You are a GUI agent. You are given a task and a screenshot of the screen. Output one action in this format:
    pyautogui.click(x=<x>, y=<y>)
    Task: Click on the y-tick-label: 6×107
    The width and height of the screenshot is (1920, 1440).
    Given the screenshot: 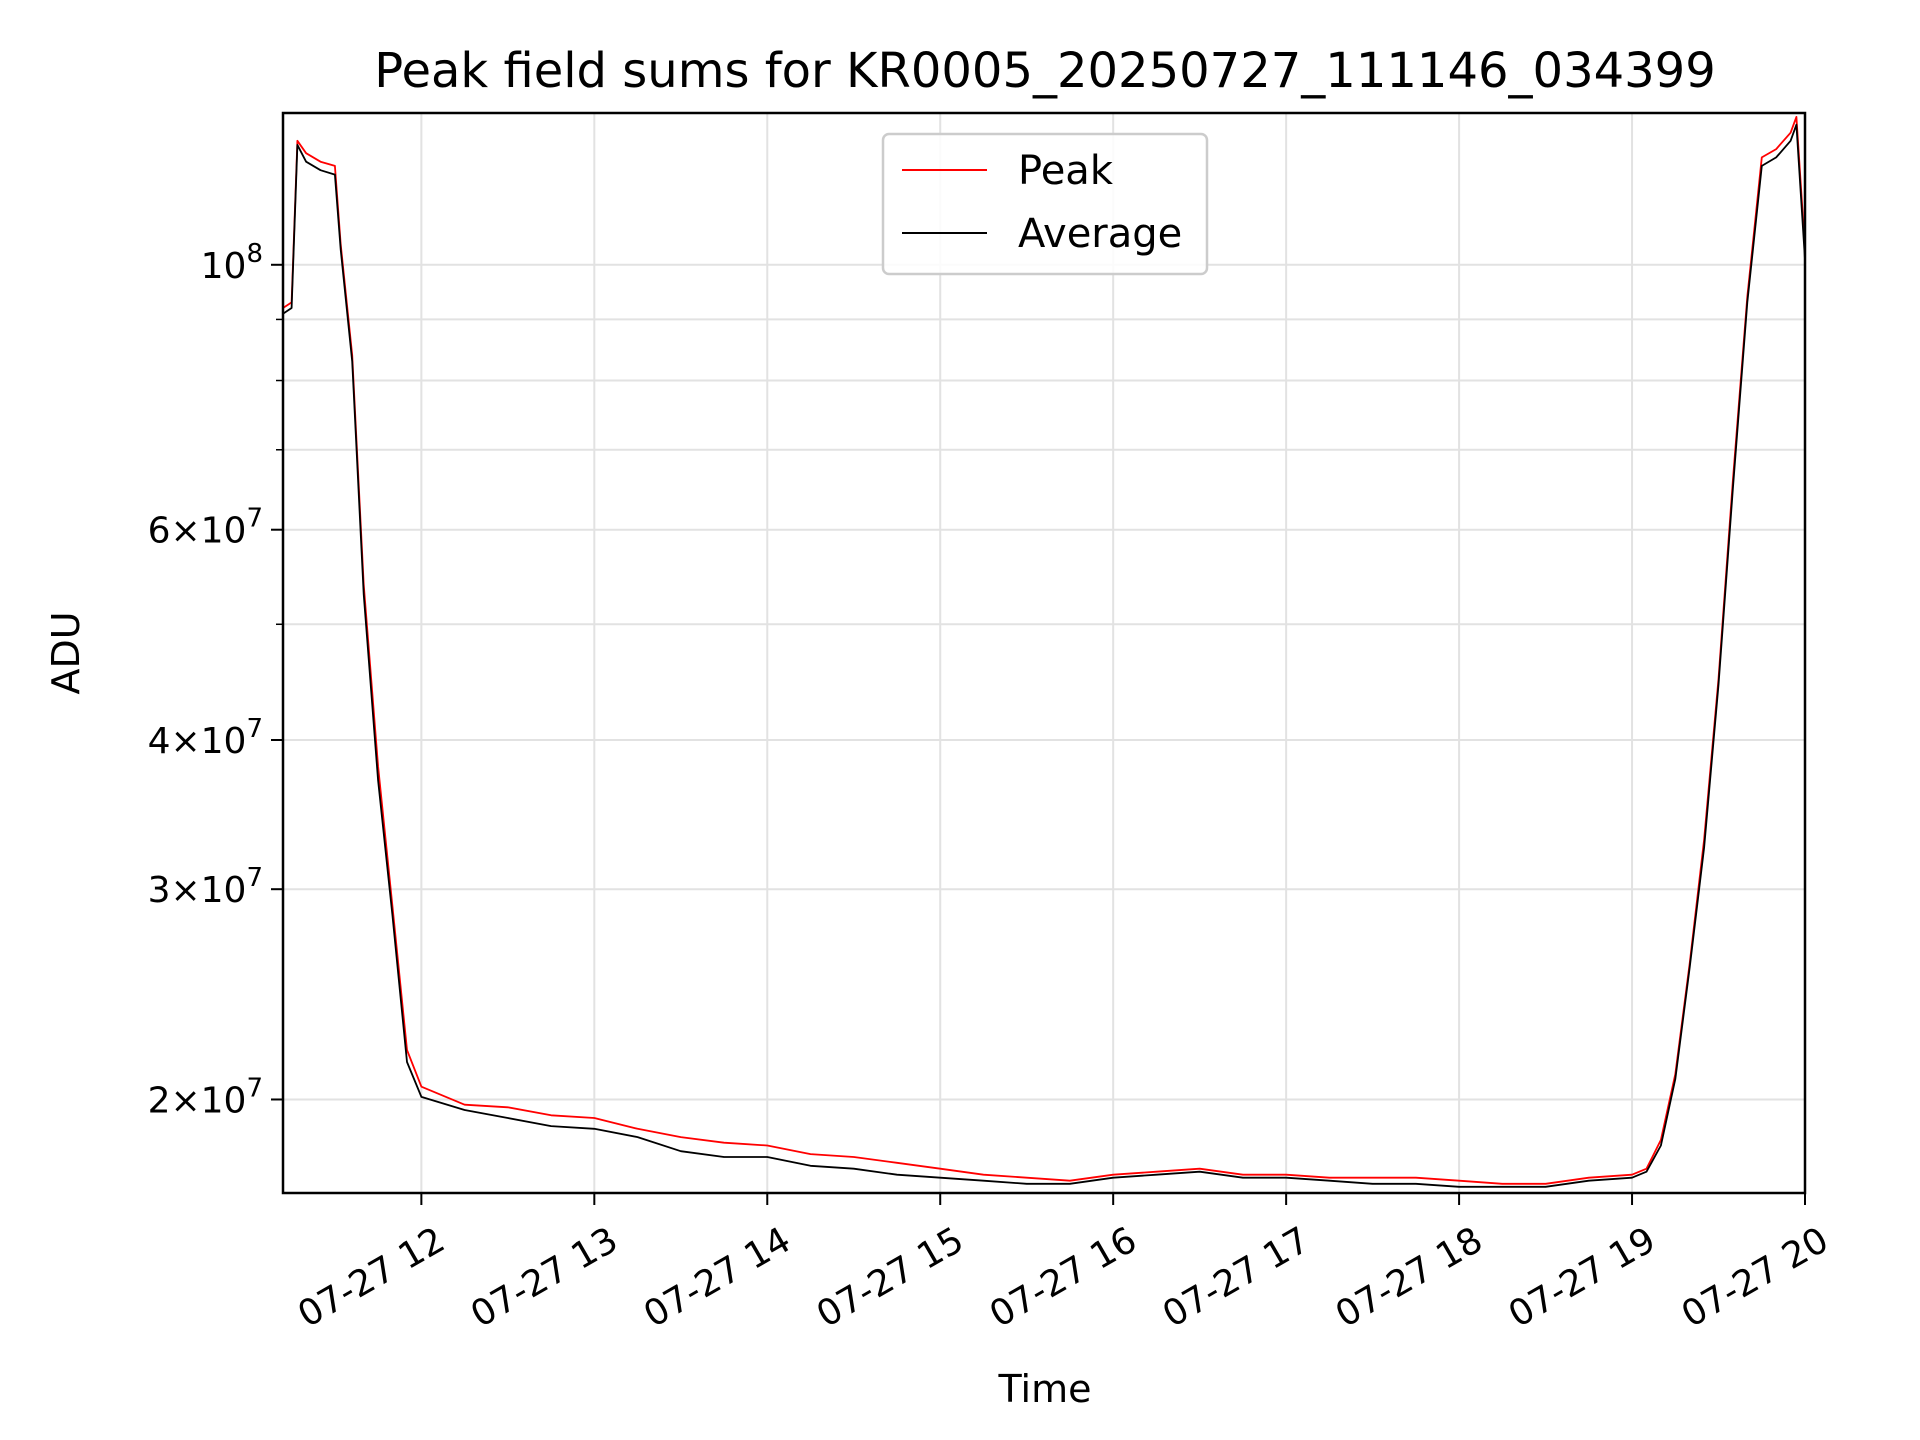 What is the action you would take?
    pyautogui.click(x=205, y=528)
    